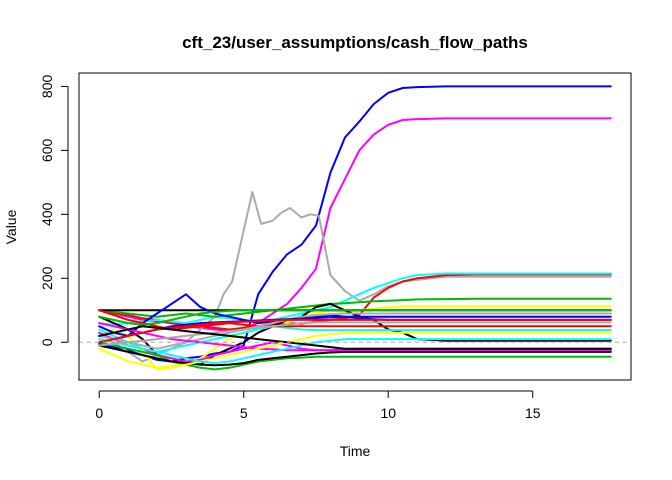 Image resolution: width=672 pixels, height=480 pixels. What do you see at coordinates (47, 342) in the screenshot?
I see `y-tick-label: 0` at bounding box center [47, 342].